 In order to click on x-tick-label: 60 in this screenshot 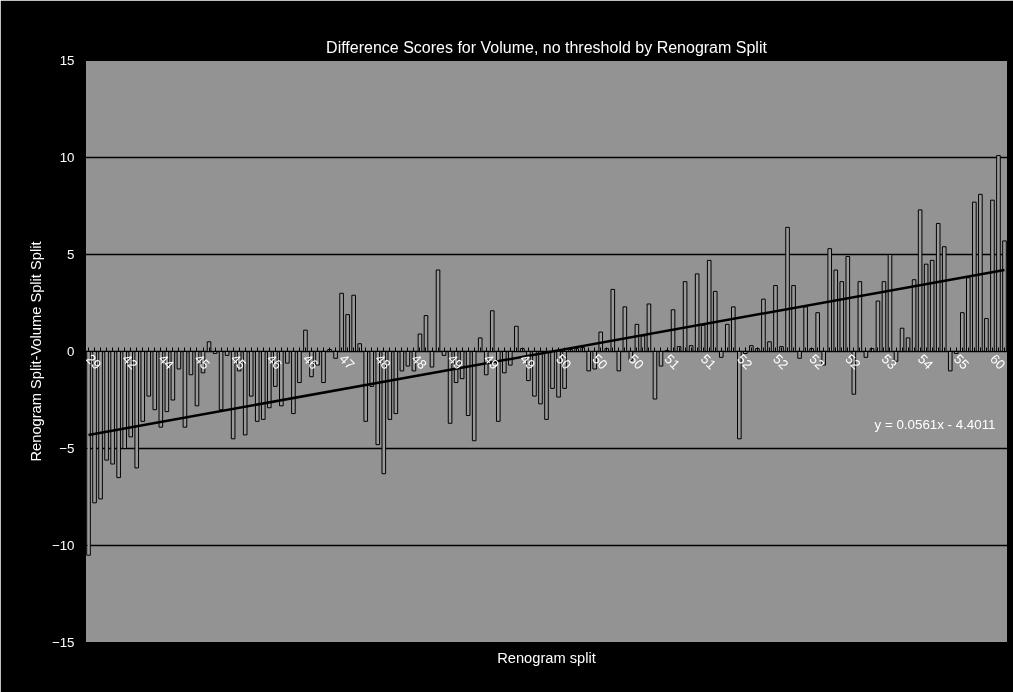, I will do `click(998, 362)`.